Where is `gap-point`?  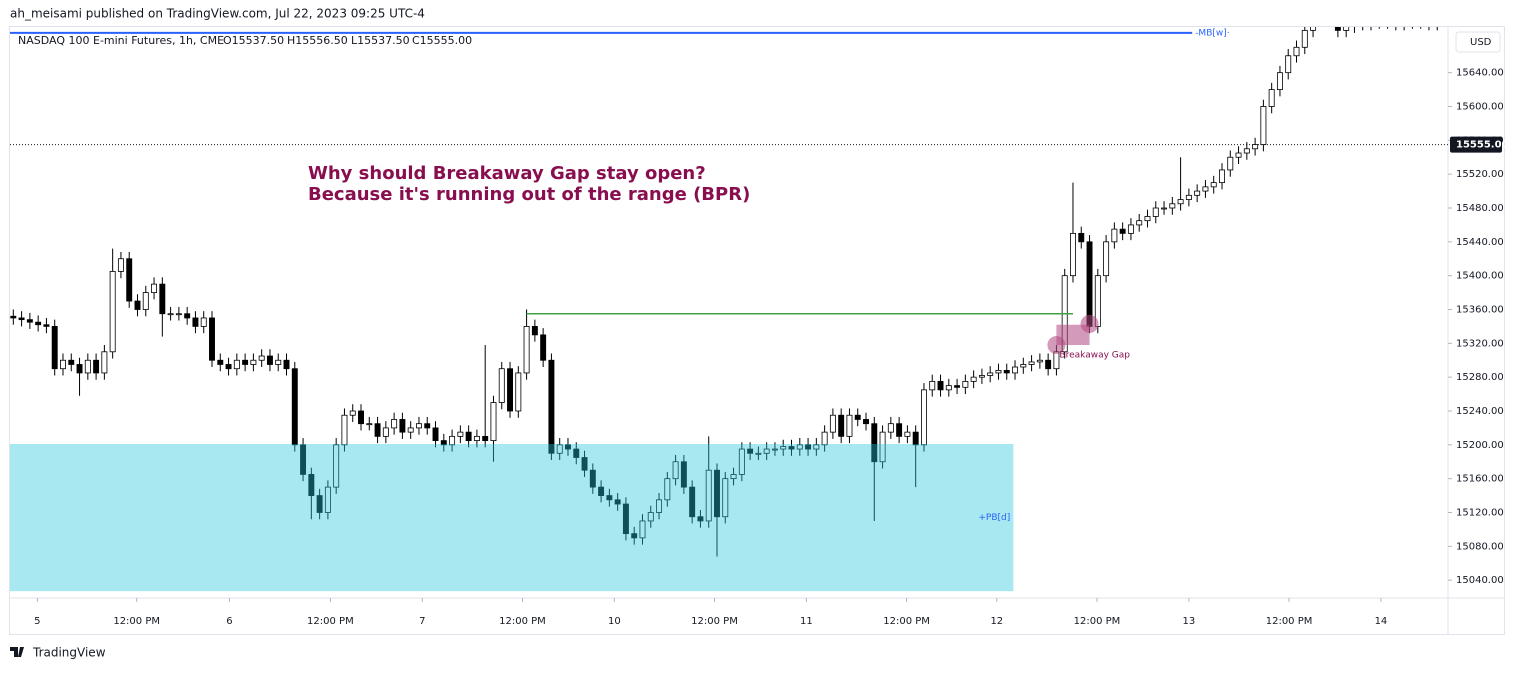
gap-point is located at coordinates (1056, 345).